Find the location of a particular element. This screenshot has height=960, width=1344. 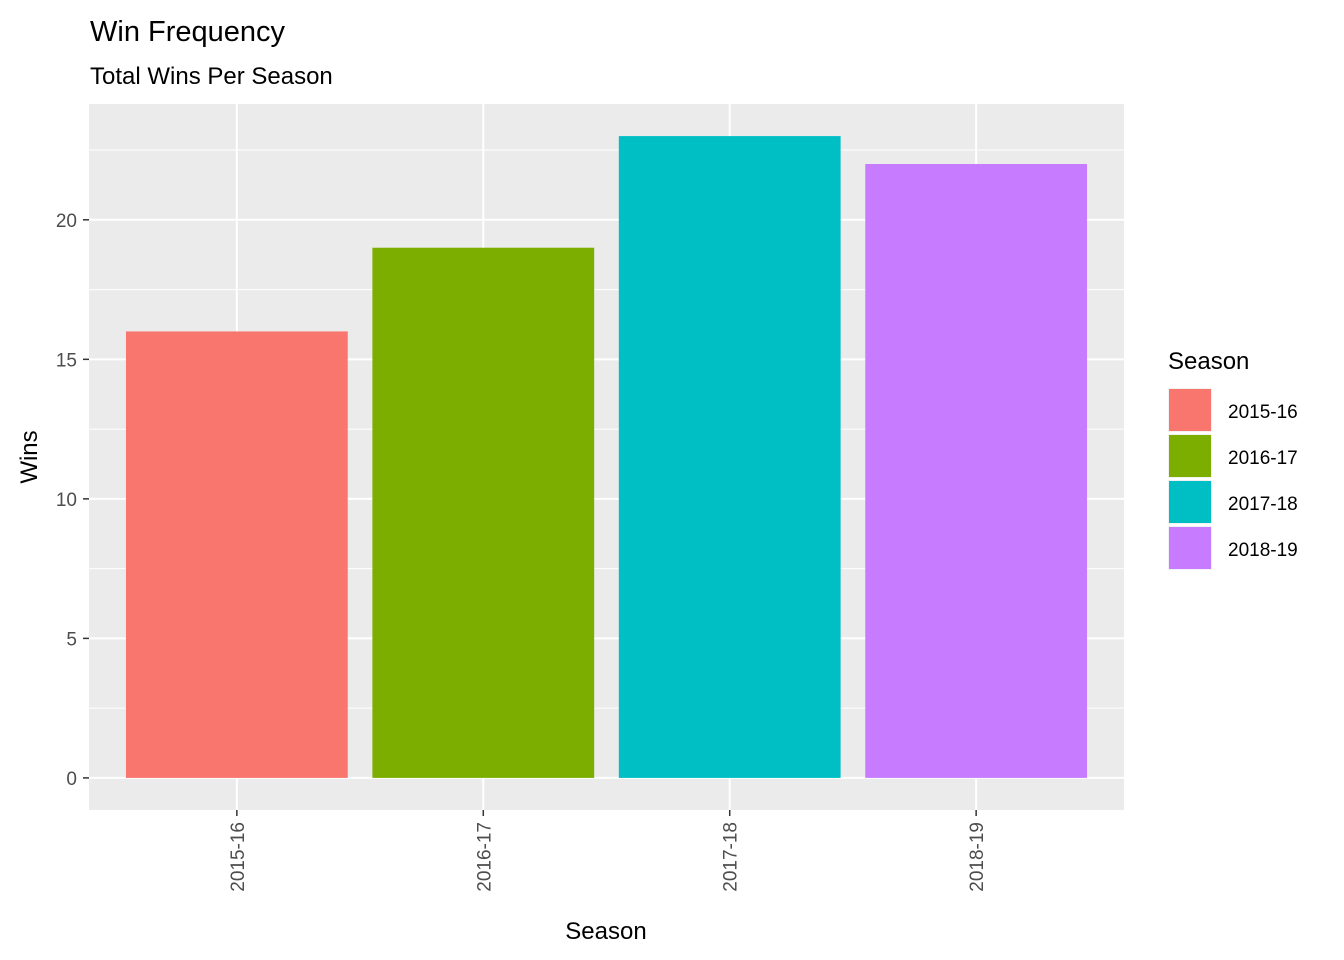

y-tick-label: 0 is located at coordinates (71, 779).